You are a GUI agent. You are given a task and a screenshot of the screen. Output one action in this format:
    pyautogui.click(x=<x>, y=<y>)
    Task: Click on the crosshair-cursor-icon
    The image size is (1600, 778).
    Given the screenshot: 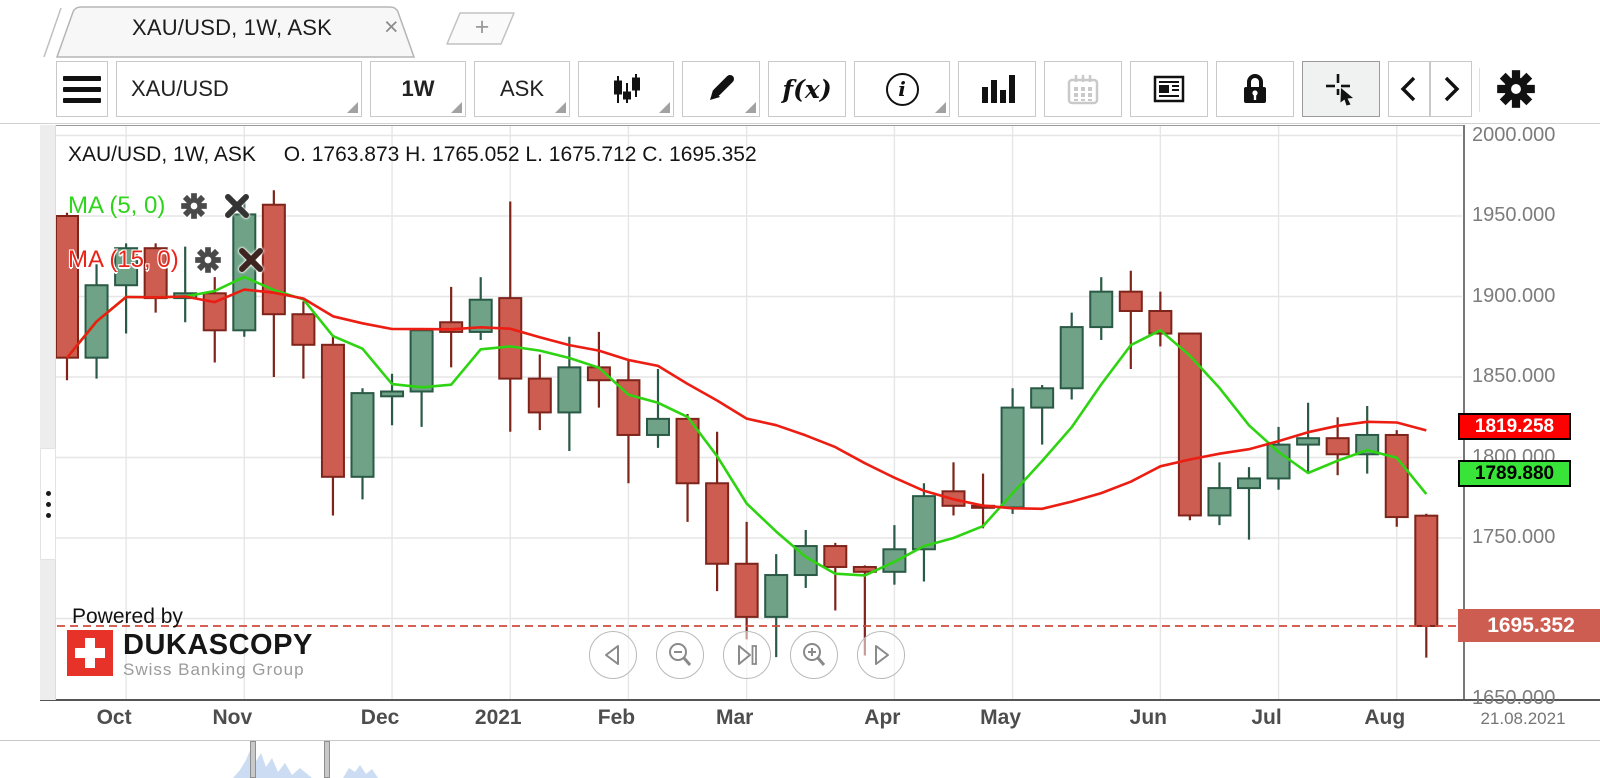 What is the action you would take?
    pyautogui.click(x=1339, y=90)
    